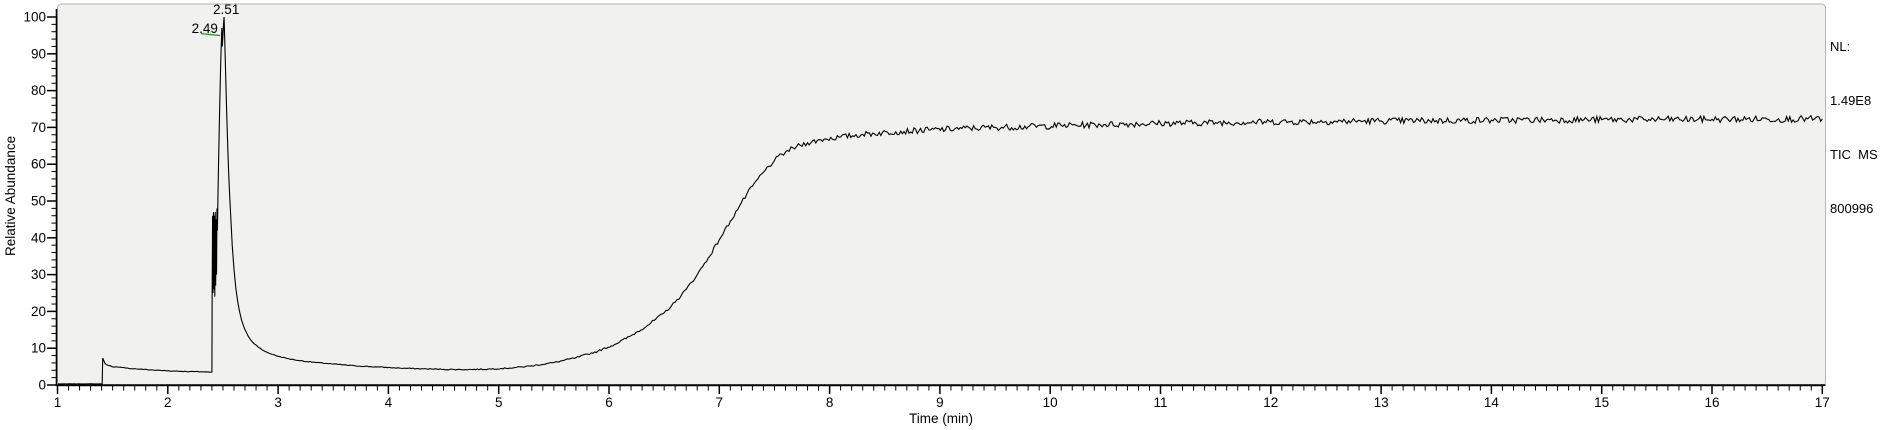 The width and height of the screenshot is (1883, 430). I want to click on peak-pointer-line, so click(210, 34).